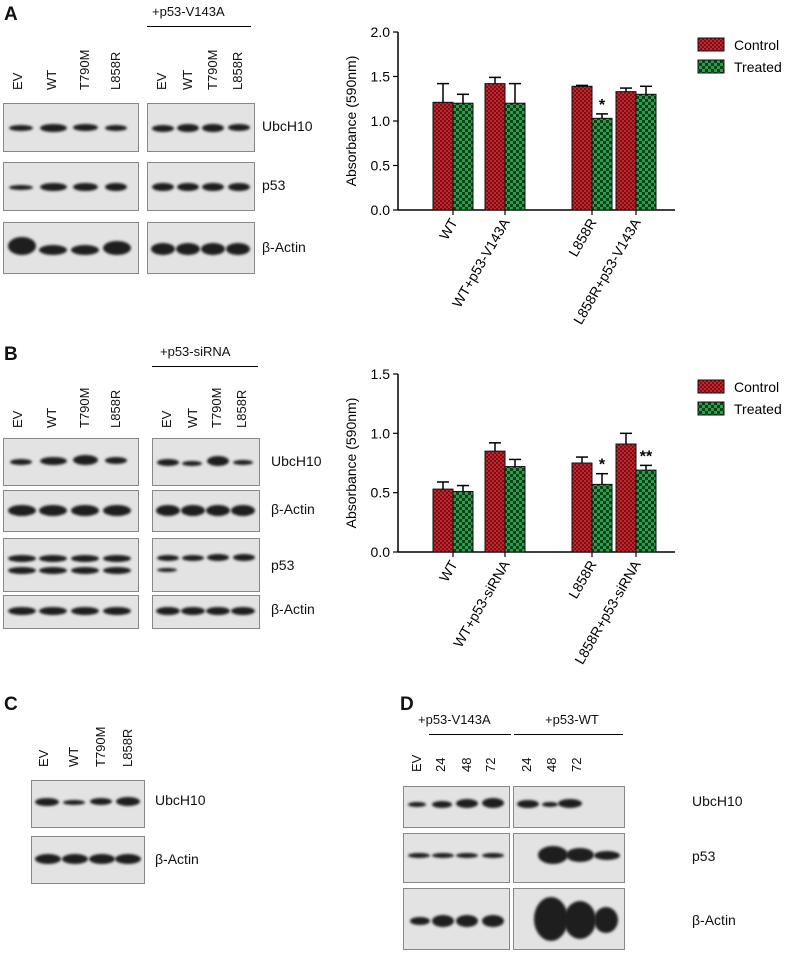 The width and height of the screenshot is (791, 956). I want to click on blot-c-actin, so click(88, 860).